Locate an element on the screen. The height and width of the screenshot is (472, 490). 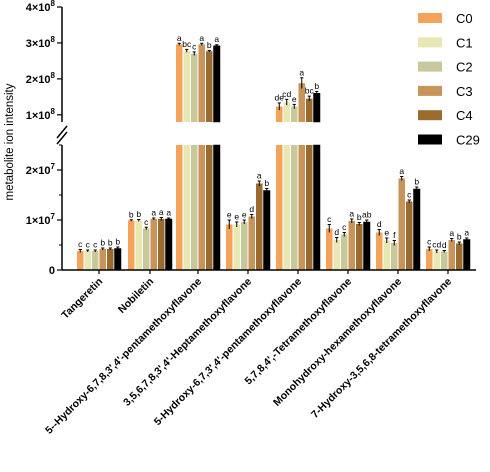
bar-c29-4-lower is located at coordinates (317, 207).